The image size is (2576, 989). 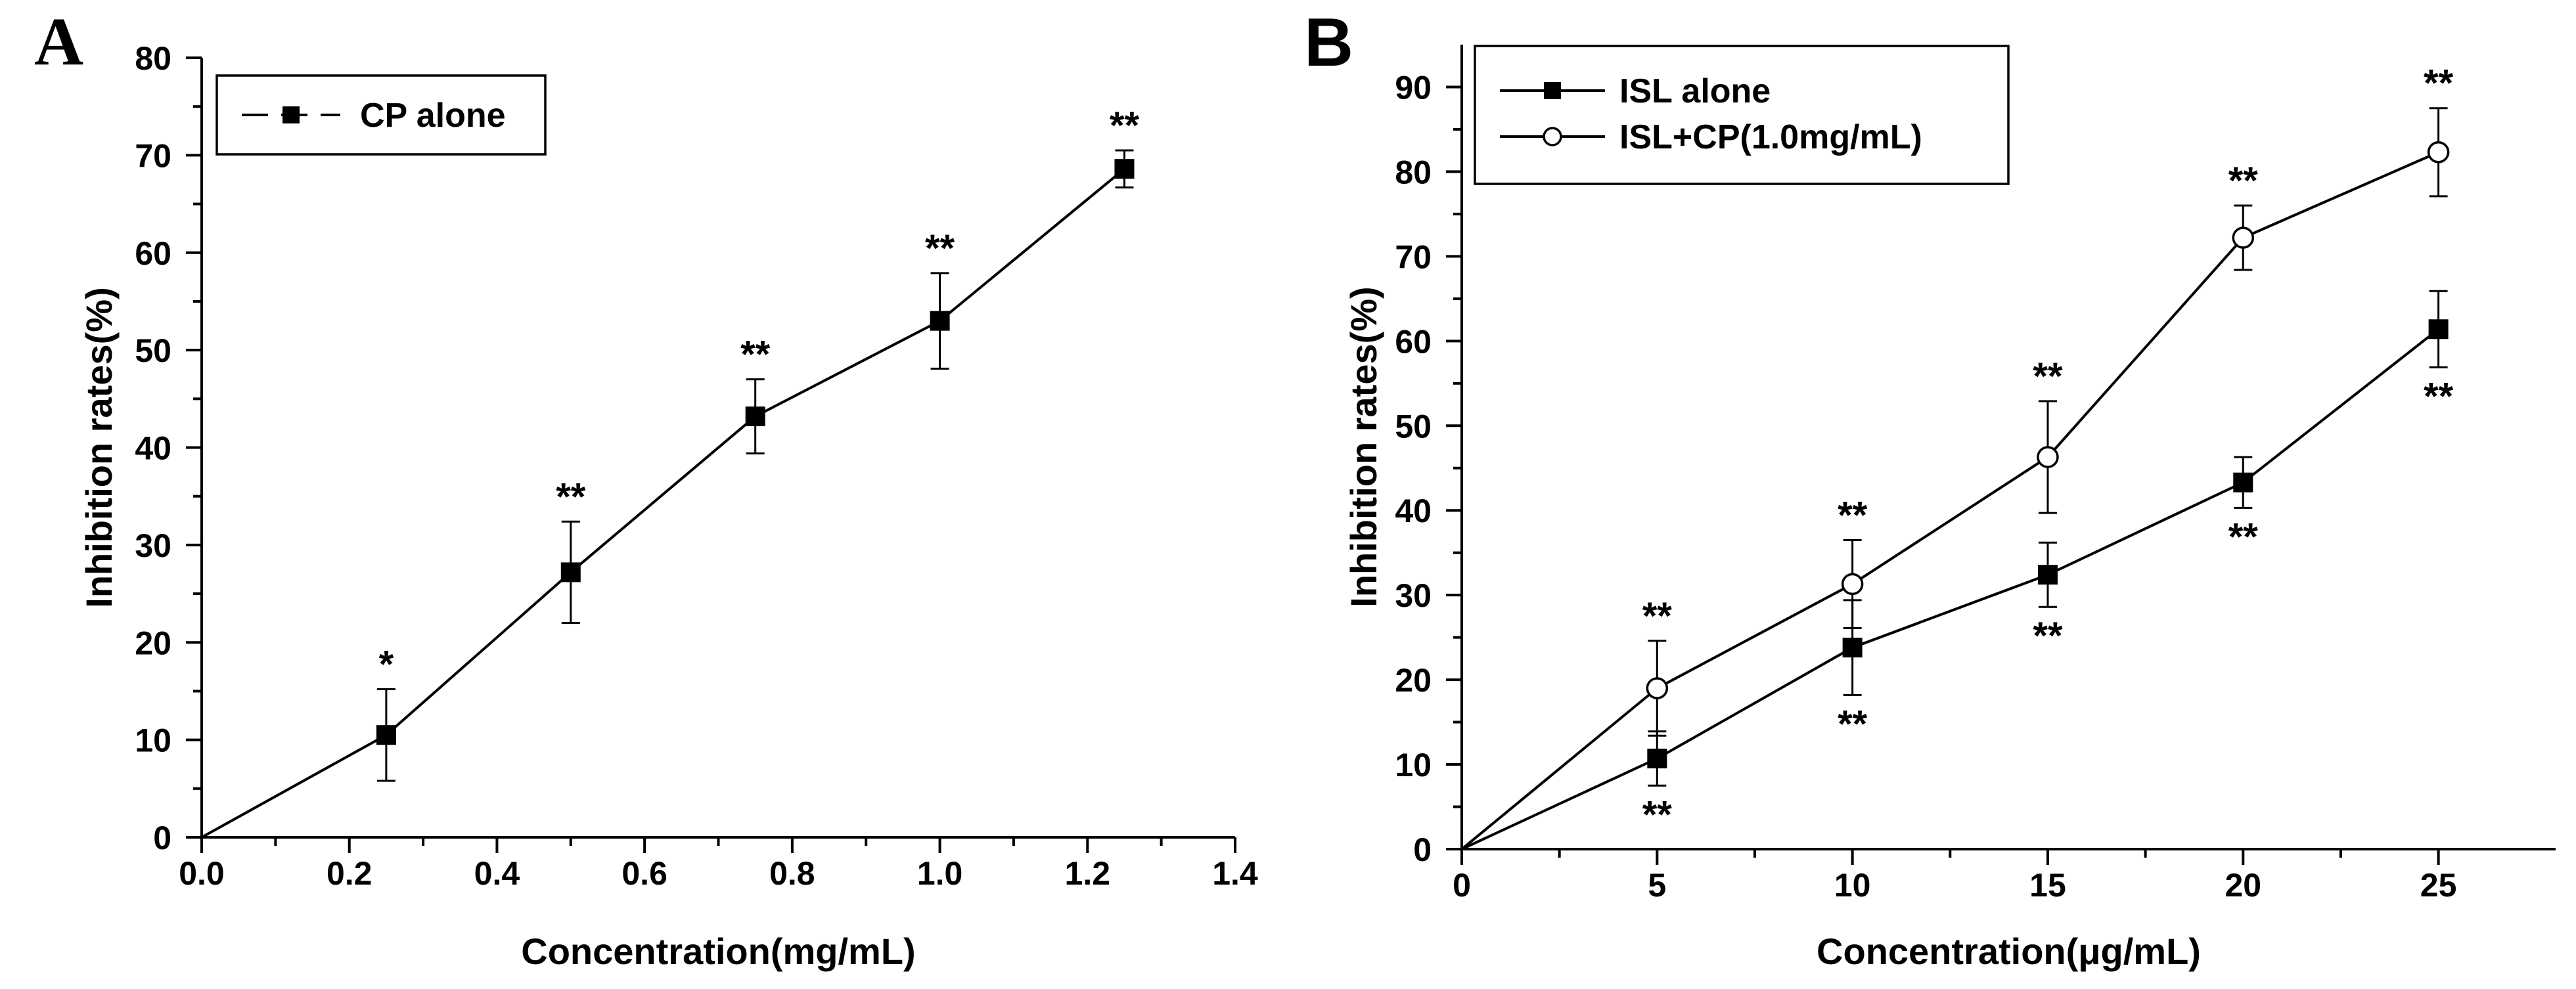 What do you see at coordinates (1852, 885) in the screenshot?
I see `x-tick-label: 10` at bounding box center [1852, 885].